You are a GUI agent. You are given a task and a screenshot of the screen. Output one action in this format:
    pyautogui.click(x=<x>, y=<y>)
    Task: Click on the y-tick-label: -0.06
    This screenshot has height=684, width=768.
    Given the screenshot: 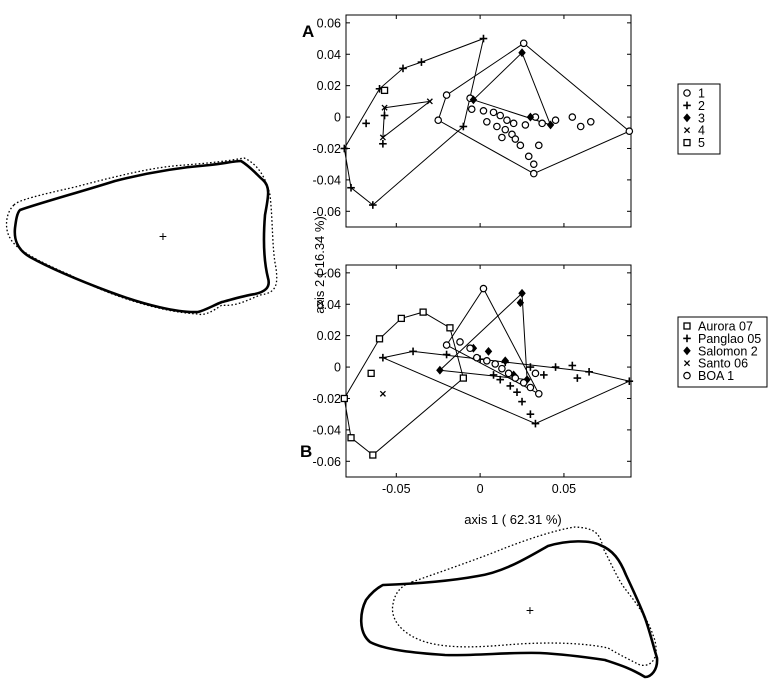 What is the action you would take?
    pyautogui.click(x=327, y=212)
    